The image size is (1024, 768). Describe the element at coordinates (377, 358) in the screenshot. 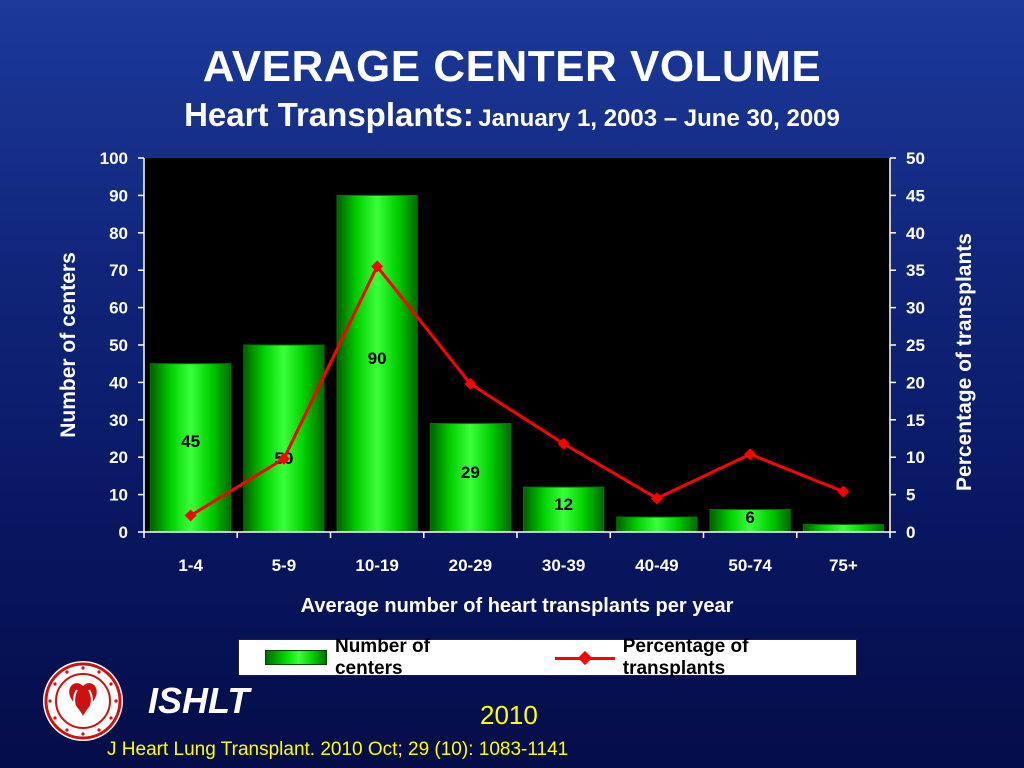

I see `bar-value-label: 90` at that location.